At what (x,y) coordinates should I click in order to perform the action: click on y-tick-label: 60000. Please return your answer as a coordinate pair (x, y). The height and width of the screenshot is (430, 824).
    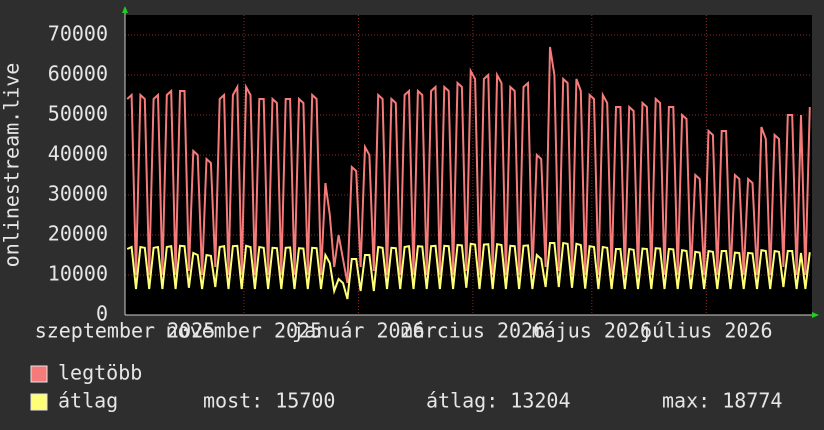
    Looking at the image, I should click on (78, 74).